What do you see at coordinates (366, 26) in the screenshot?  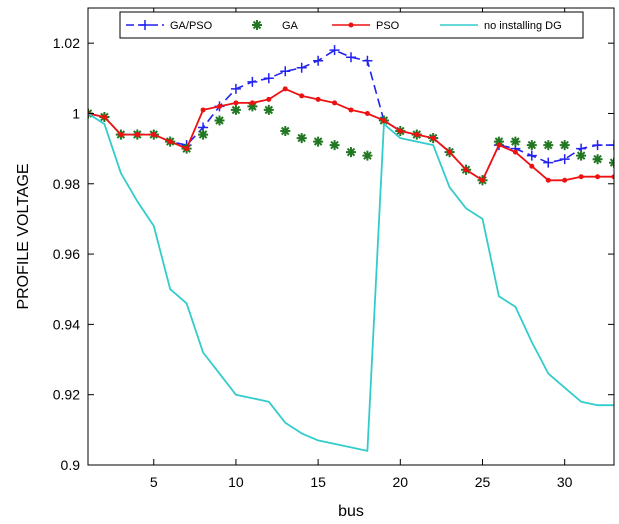 I see `legend-item-2: PSO` at bounding box center [366, 26].